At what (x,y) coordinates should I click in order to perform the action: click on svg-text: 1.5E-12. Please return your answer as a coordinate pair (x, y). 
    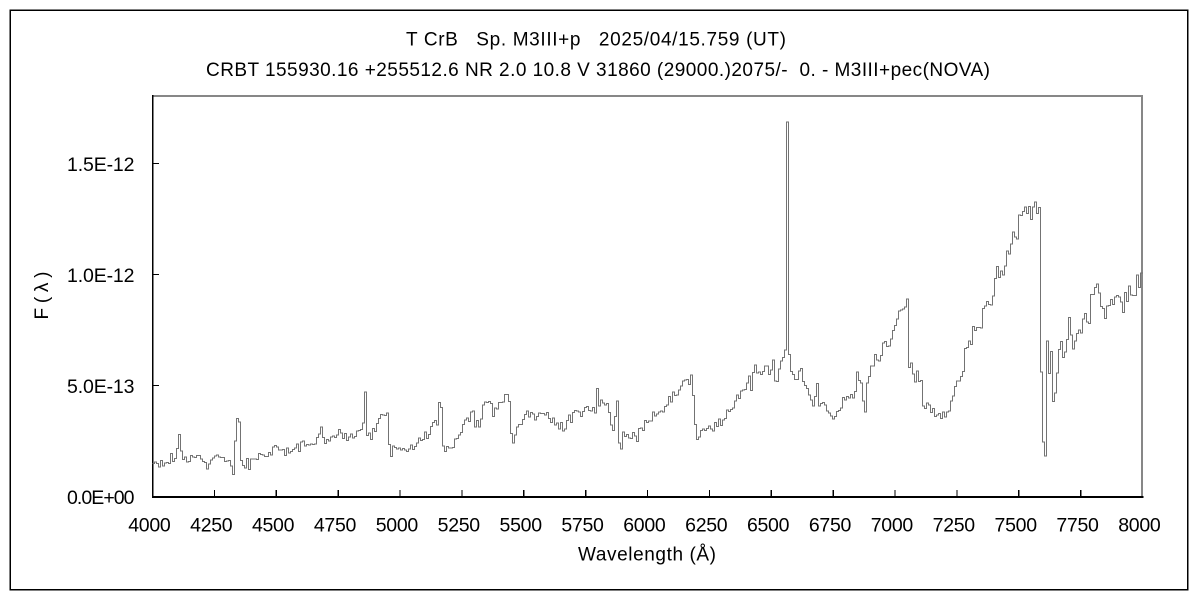
    Looking at the image, I should click on (101, 165).